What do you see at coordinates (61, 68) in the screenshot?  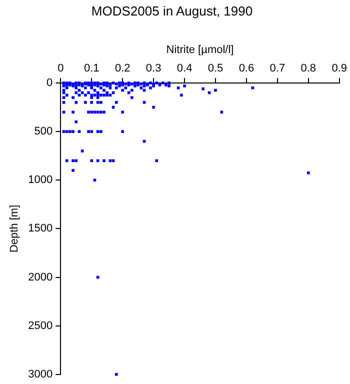 I see `x-tick-label: 0` at bounding box center [61, 68].